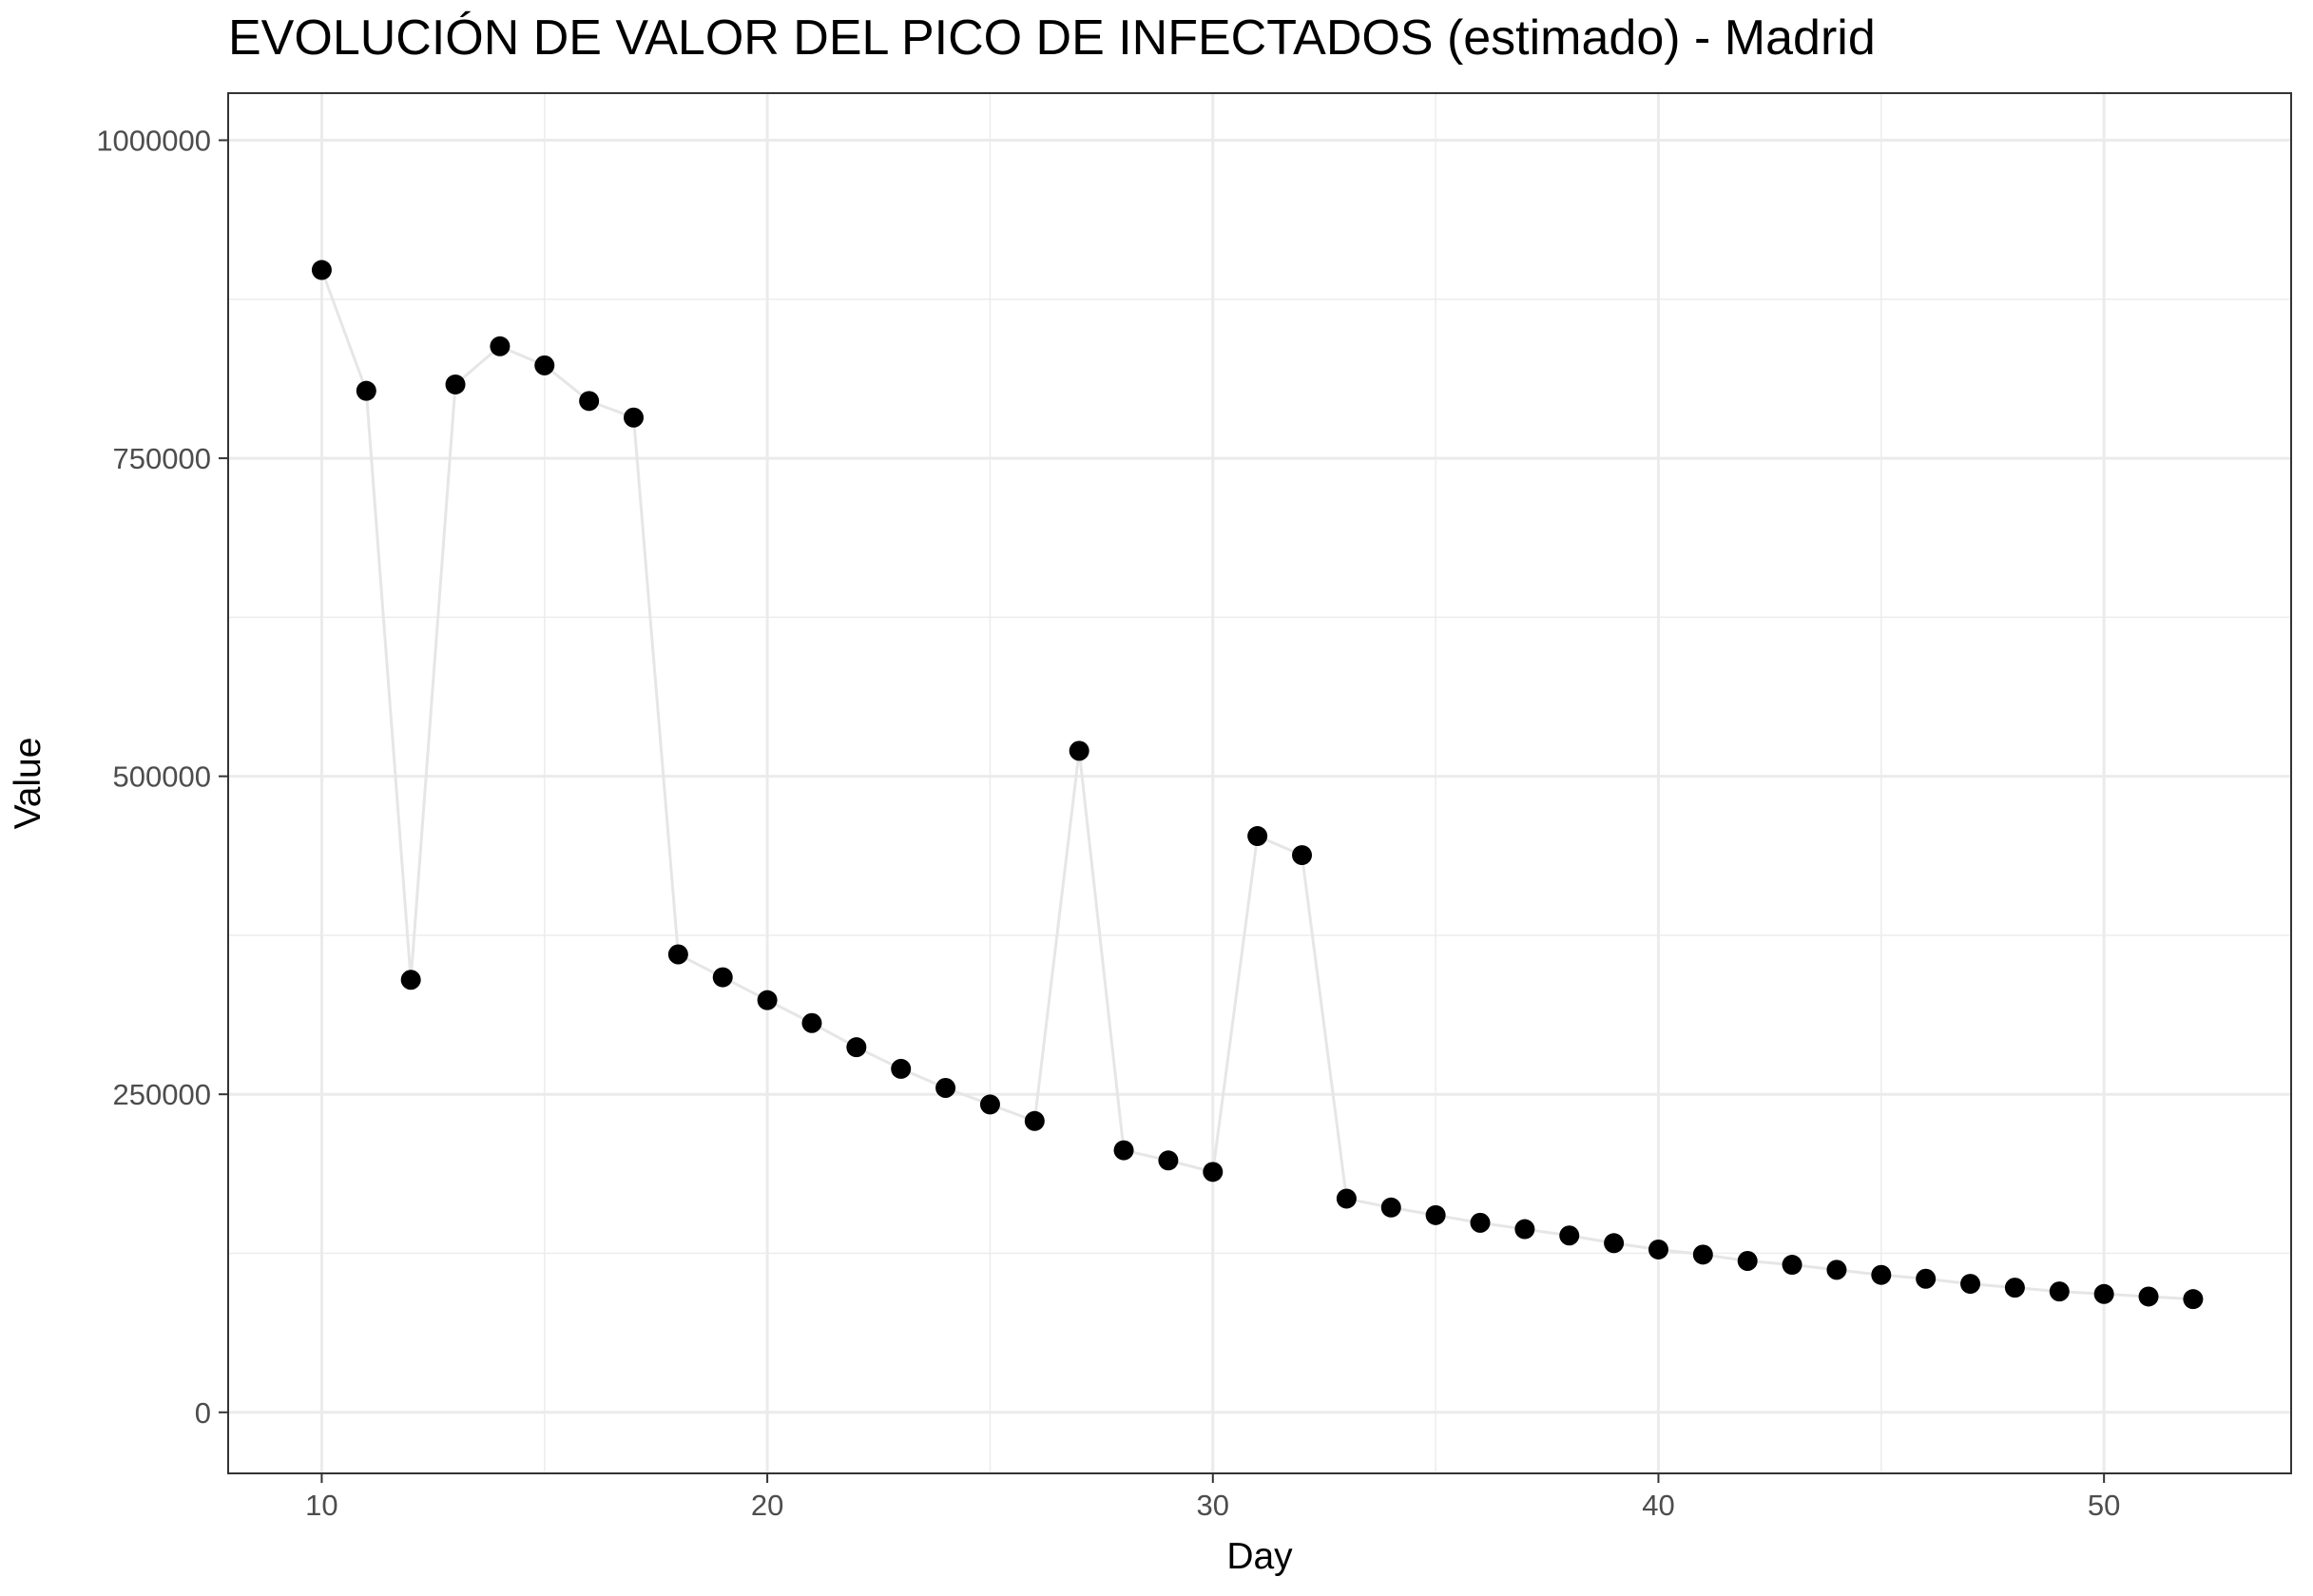  Describe the element at coordinates (154, 141) in the screenshot. I see `y-tick-label: 1000000` at that location.